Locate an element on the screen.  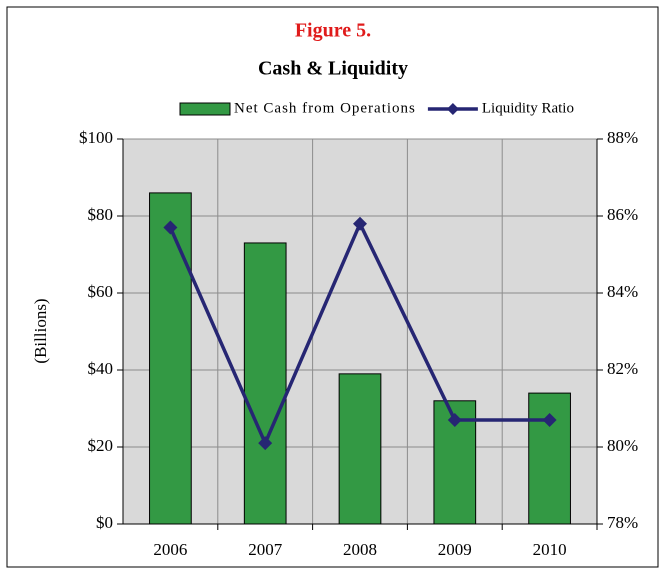
x-tick-label: 2008 is located at coordinates (360, 549).